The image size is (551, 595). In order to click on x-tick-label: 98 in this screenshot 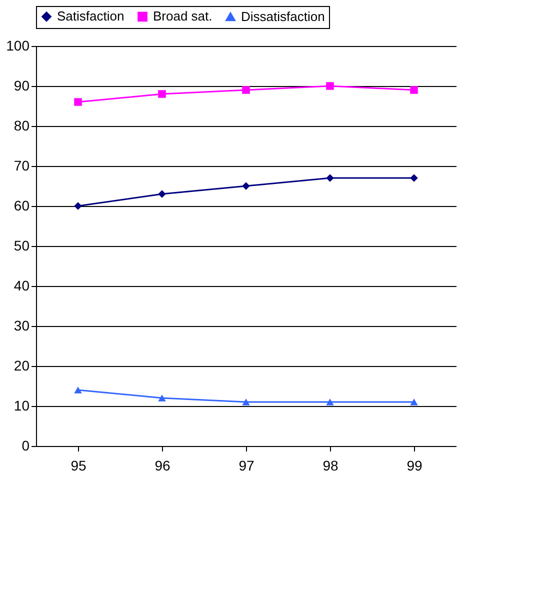, I will do `click(330, 466)`.